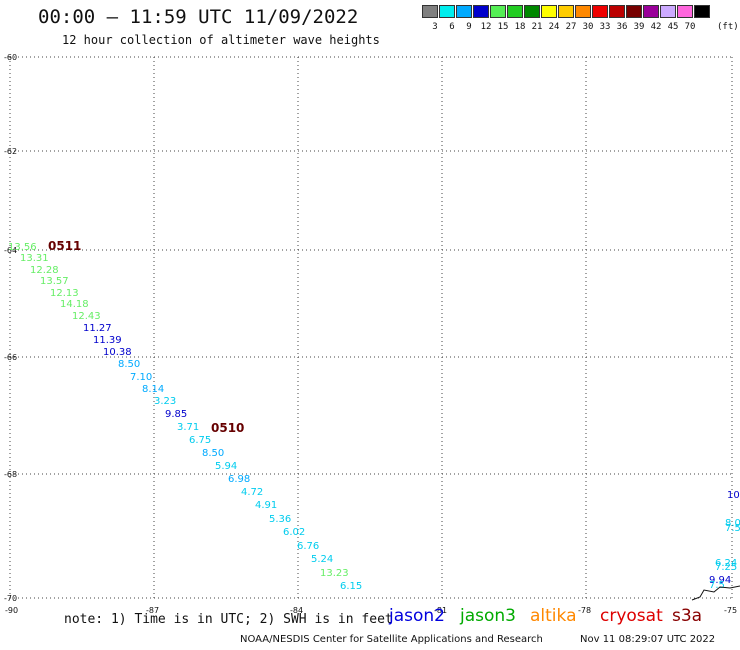 This screenshot has width=740, height=650. What do you see at coordinates (322, 559) in the screenshot?
I see `wave-height-label: 5.24` at bounding box center [322, 559].